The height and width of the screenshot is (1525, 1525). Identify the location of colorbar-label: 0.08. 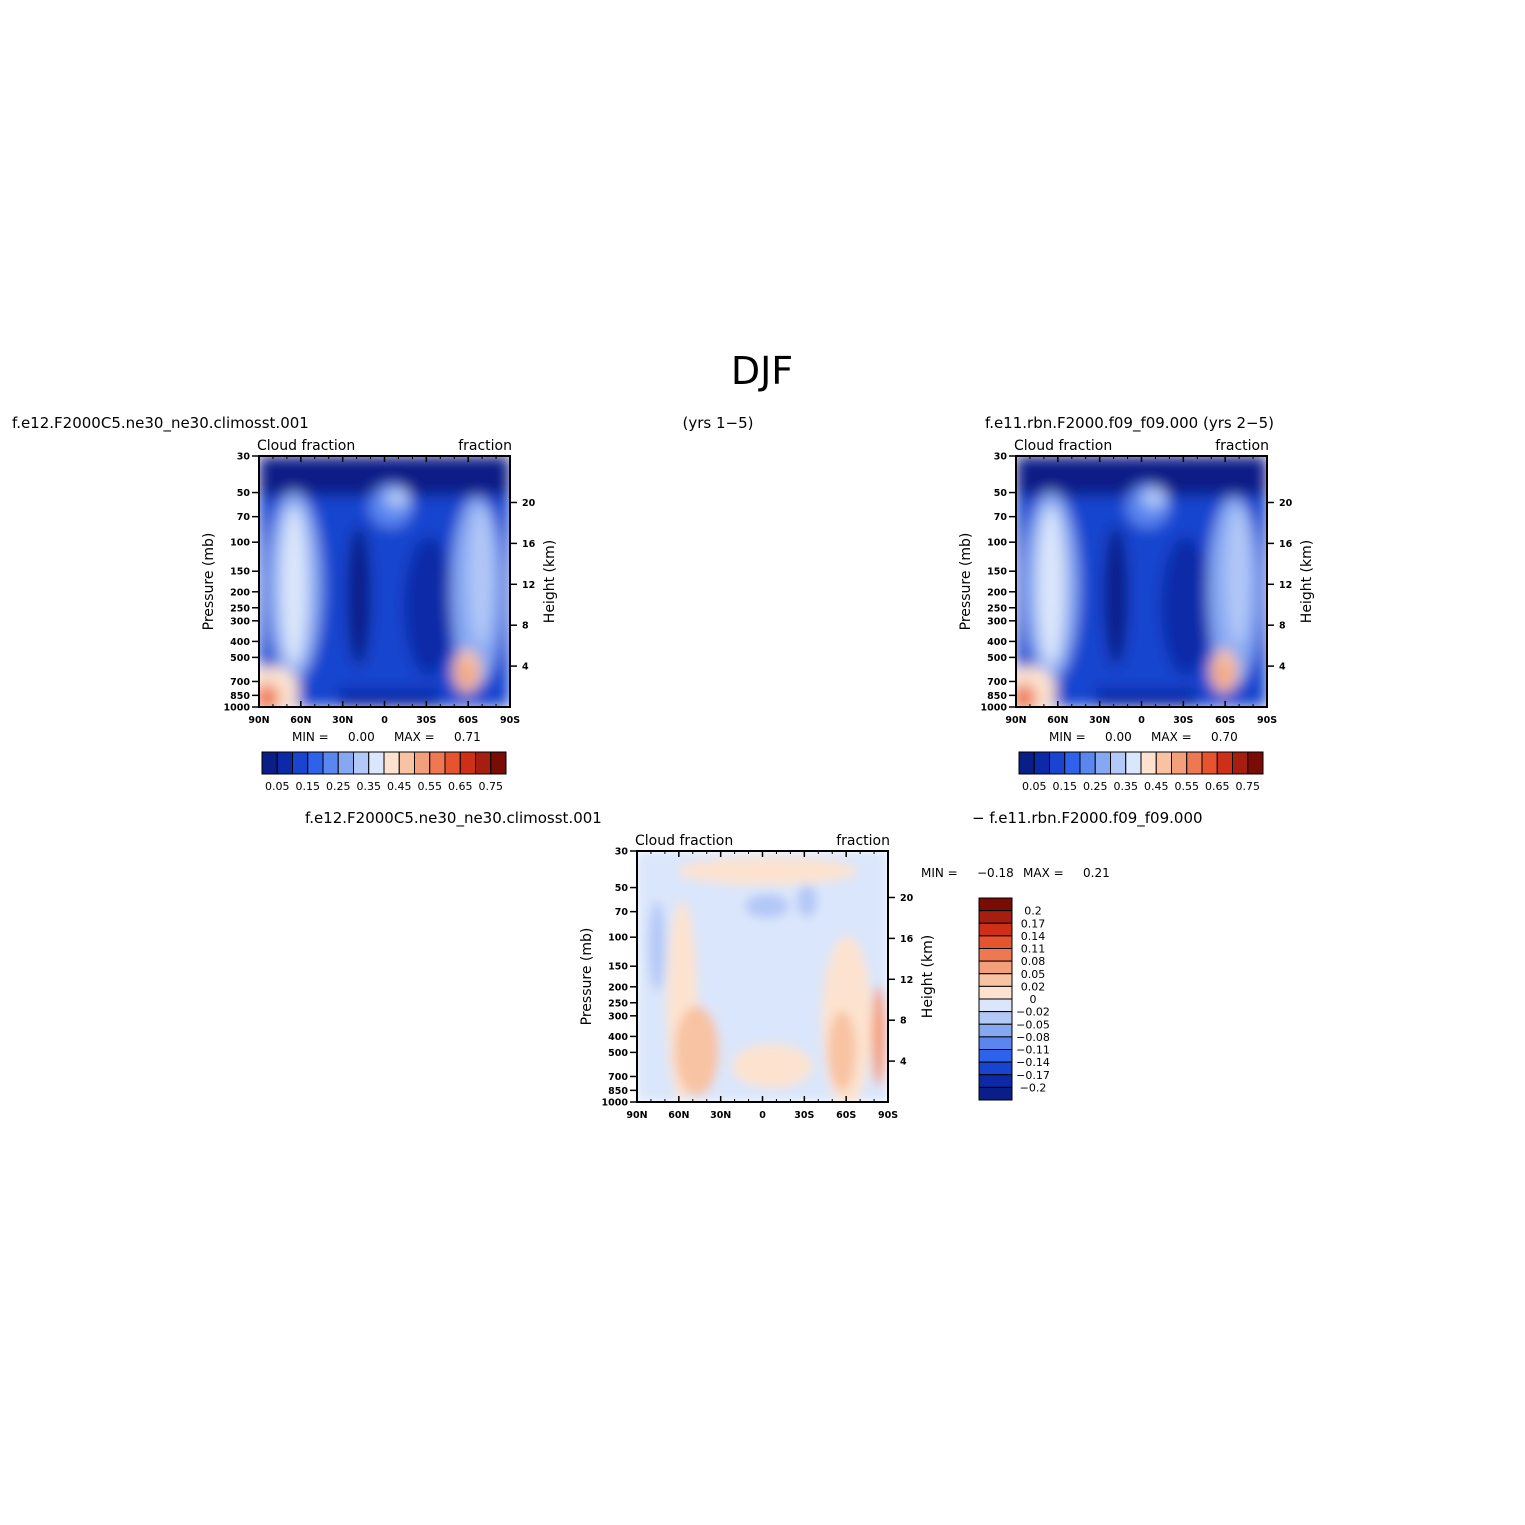
(1033, 961).